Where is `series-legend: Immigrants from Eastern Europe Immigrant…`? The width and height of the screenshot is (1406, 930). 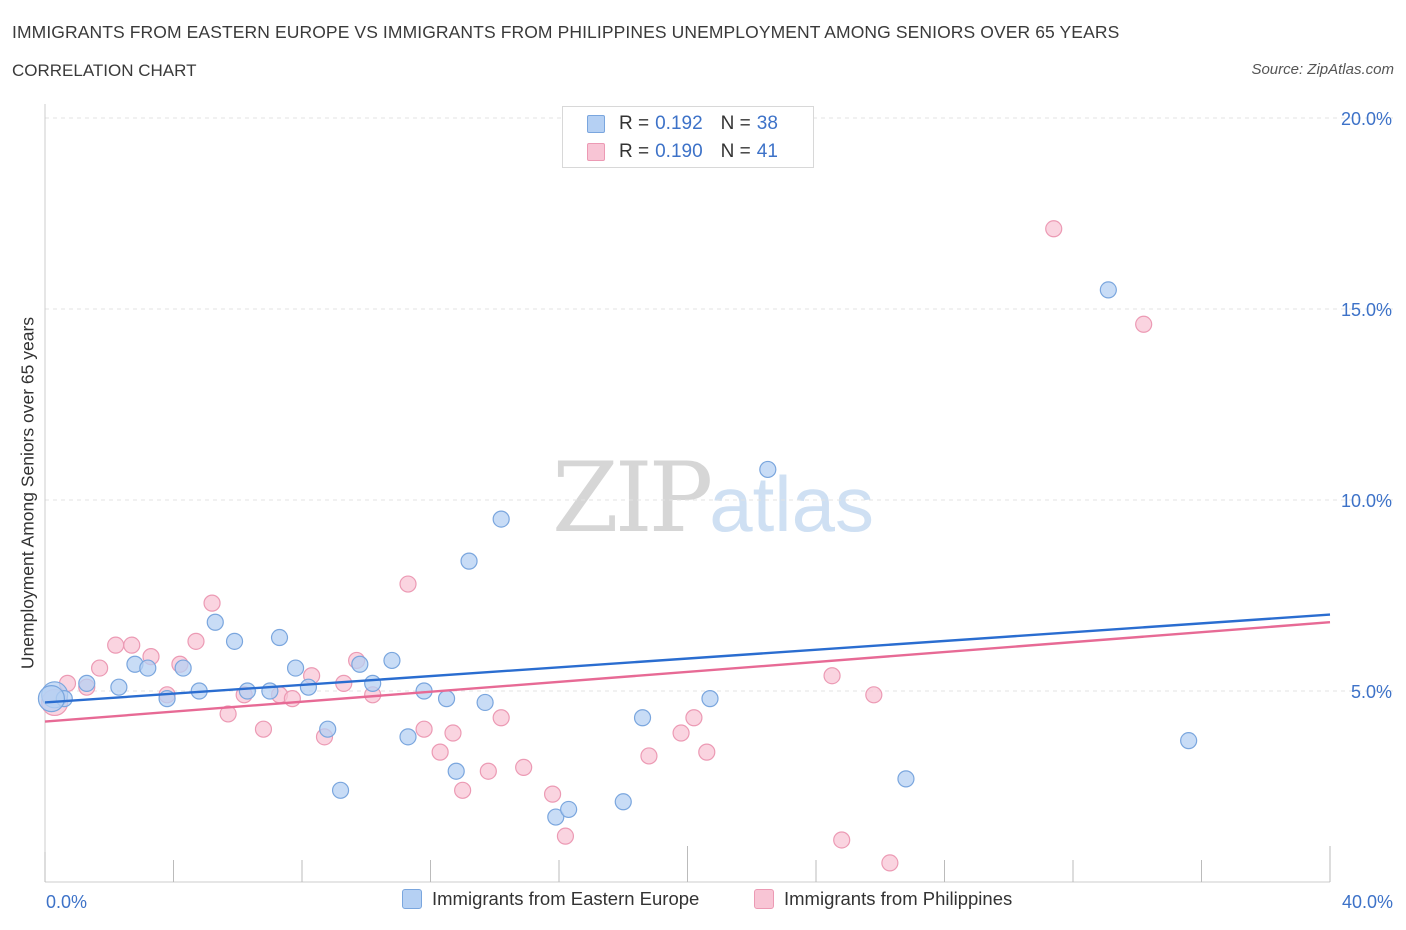 series-legend: Immigrants from Eastern Europe Immigrant… is located at coordinates (703, 902).